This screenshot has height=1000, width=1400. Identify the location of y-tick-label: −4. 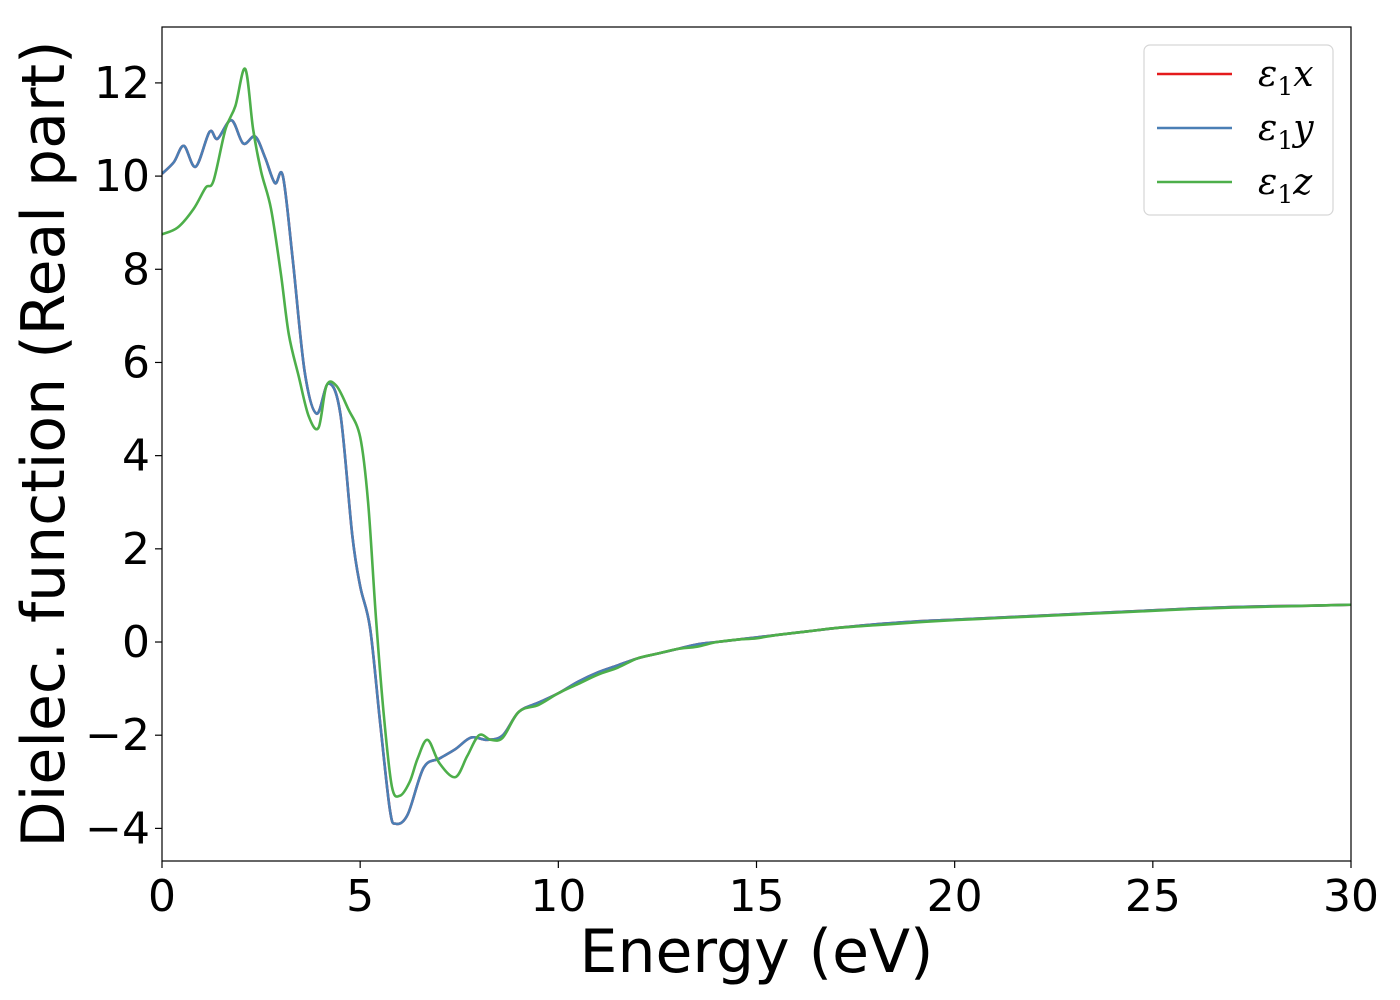
(117, 828).